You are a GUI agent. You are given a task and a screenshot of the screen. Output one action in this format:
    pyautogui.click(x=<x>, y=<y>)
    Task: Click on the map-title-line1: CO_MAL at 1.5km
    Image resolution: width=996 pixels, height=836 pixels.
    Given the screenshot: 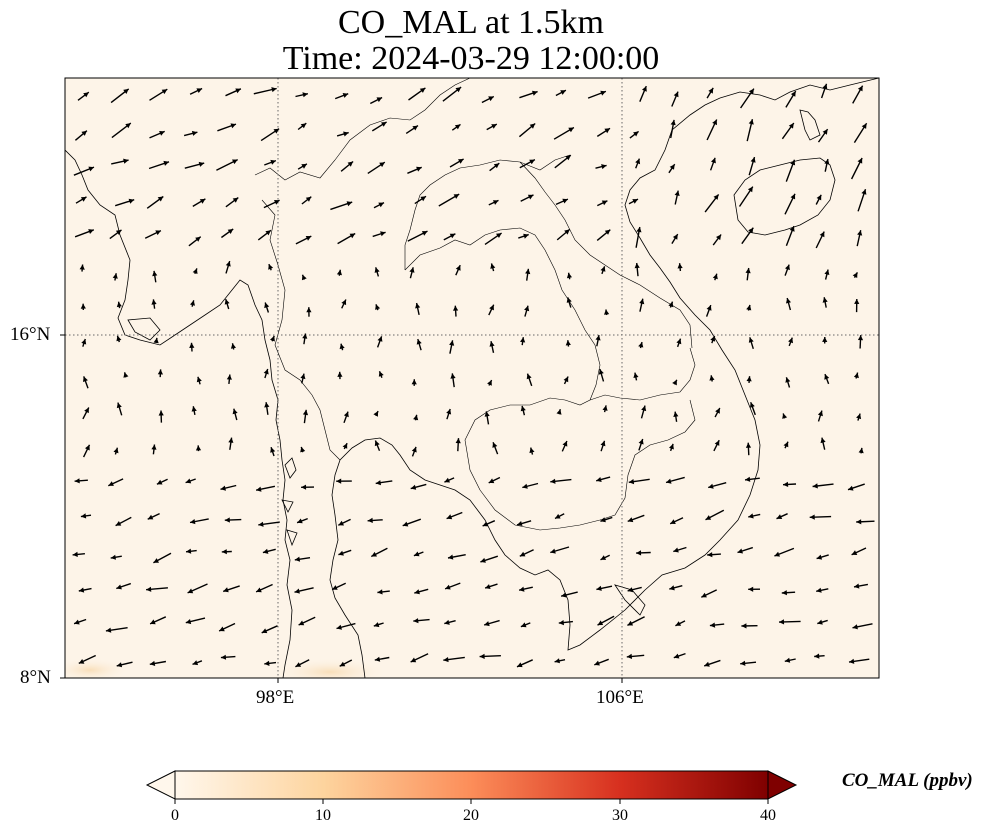 What is the action you would take?
    pyautogui.click(x=470, y=22)
    